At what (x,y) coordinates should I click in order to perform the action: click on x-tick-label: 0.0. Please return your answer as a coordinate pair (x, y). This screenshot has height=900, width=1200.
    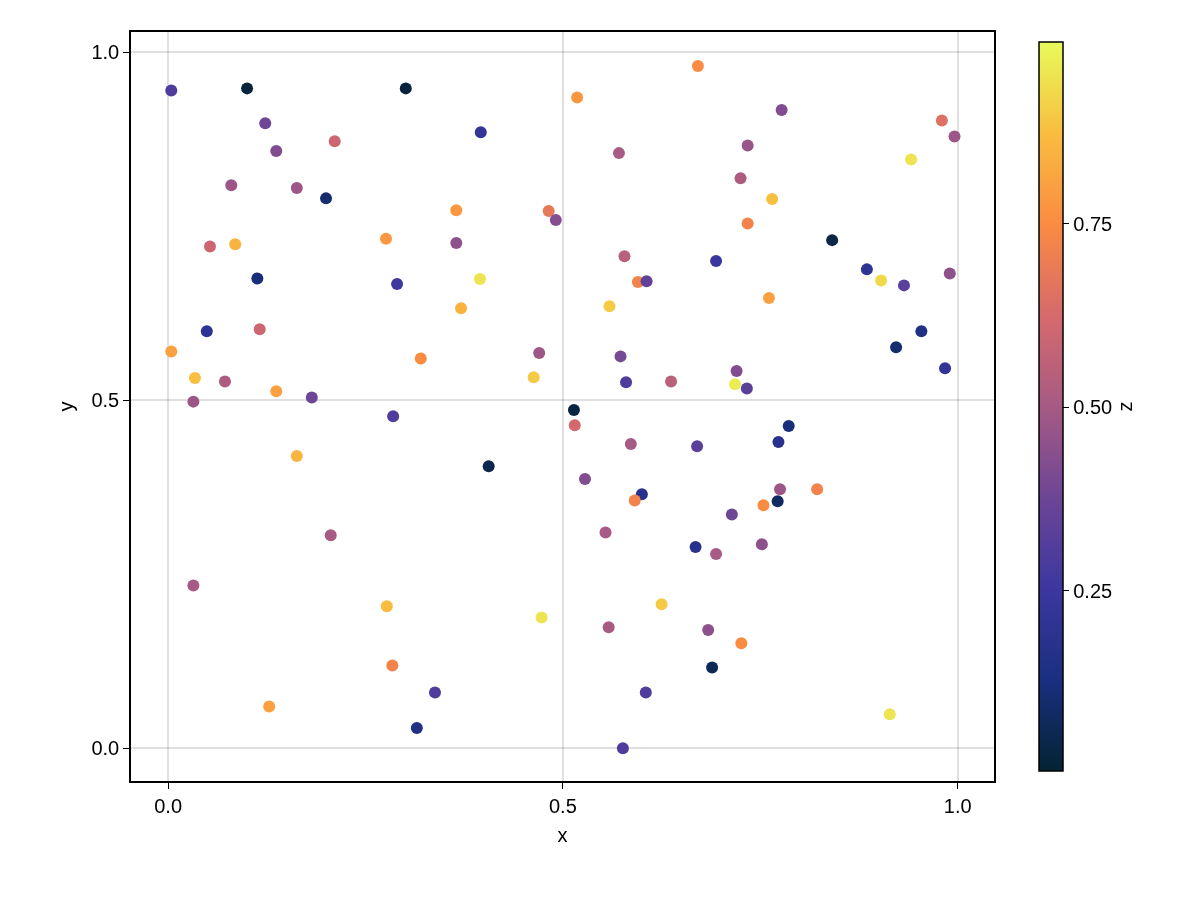
    Looking at the image, I should click on (168, 805).